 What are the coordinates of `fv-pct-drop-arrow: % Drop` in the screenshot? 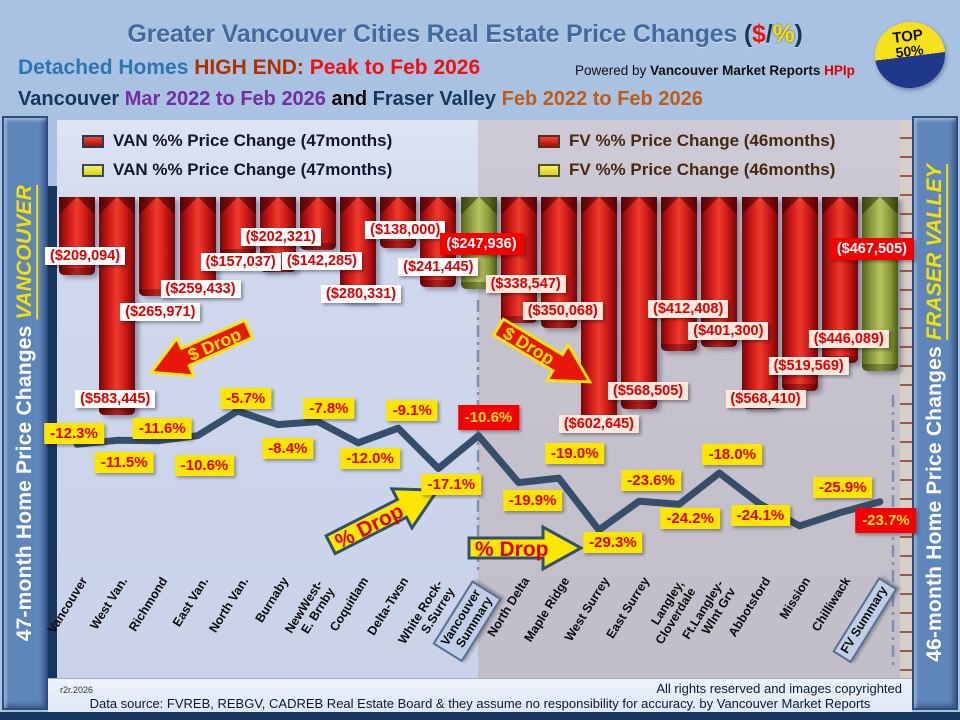 It's located at (526, 548).